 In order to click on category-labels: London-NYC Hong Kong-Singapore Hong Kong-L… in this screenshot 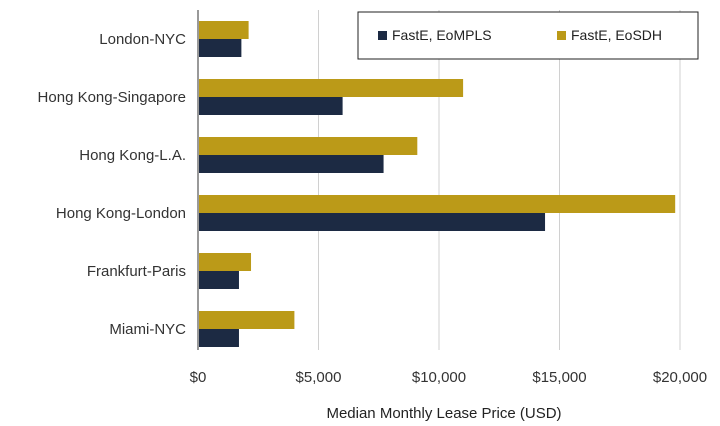, I will do `click(112, 184)`.